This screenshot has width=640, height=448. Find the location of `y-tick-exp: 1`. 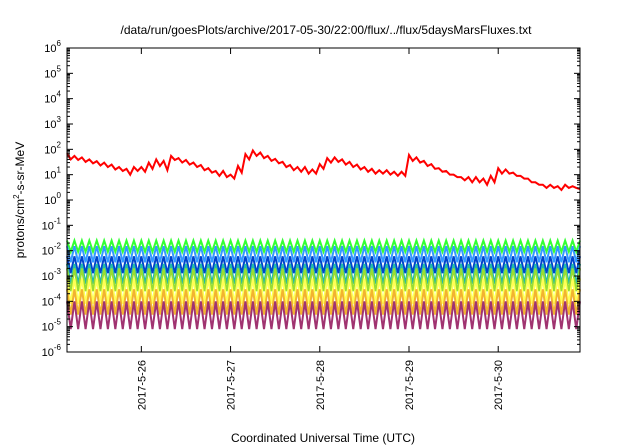

y-tick-exp: 1 is located at coordinates (59, 170).